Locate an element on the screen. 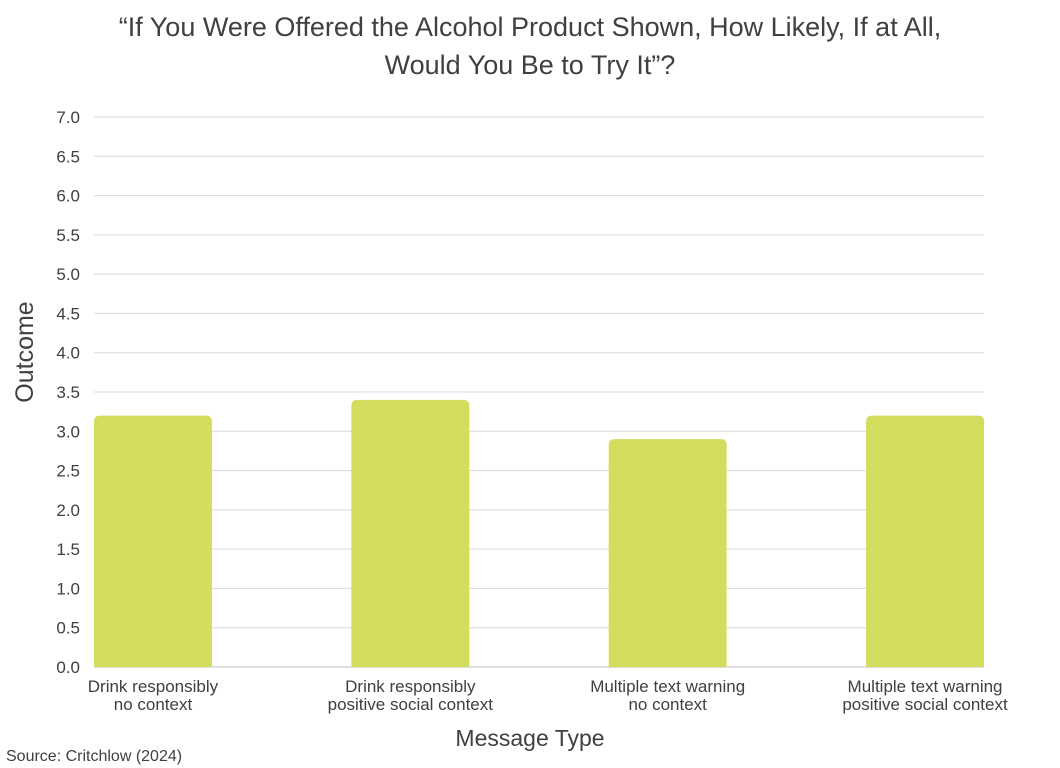  y-tick-label: 0.0 is located at coordinates (68, 667).